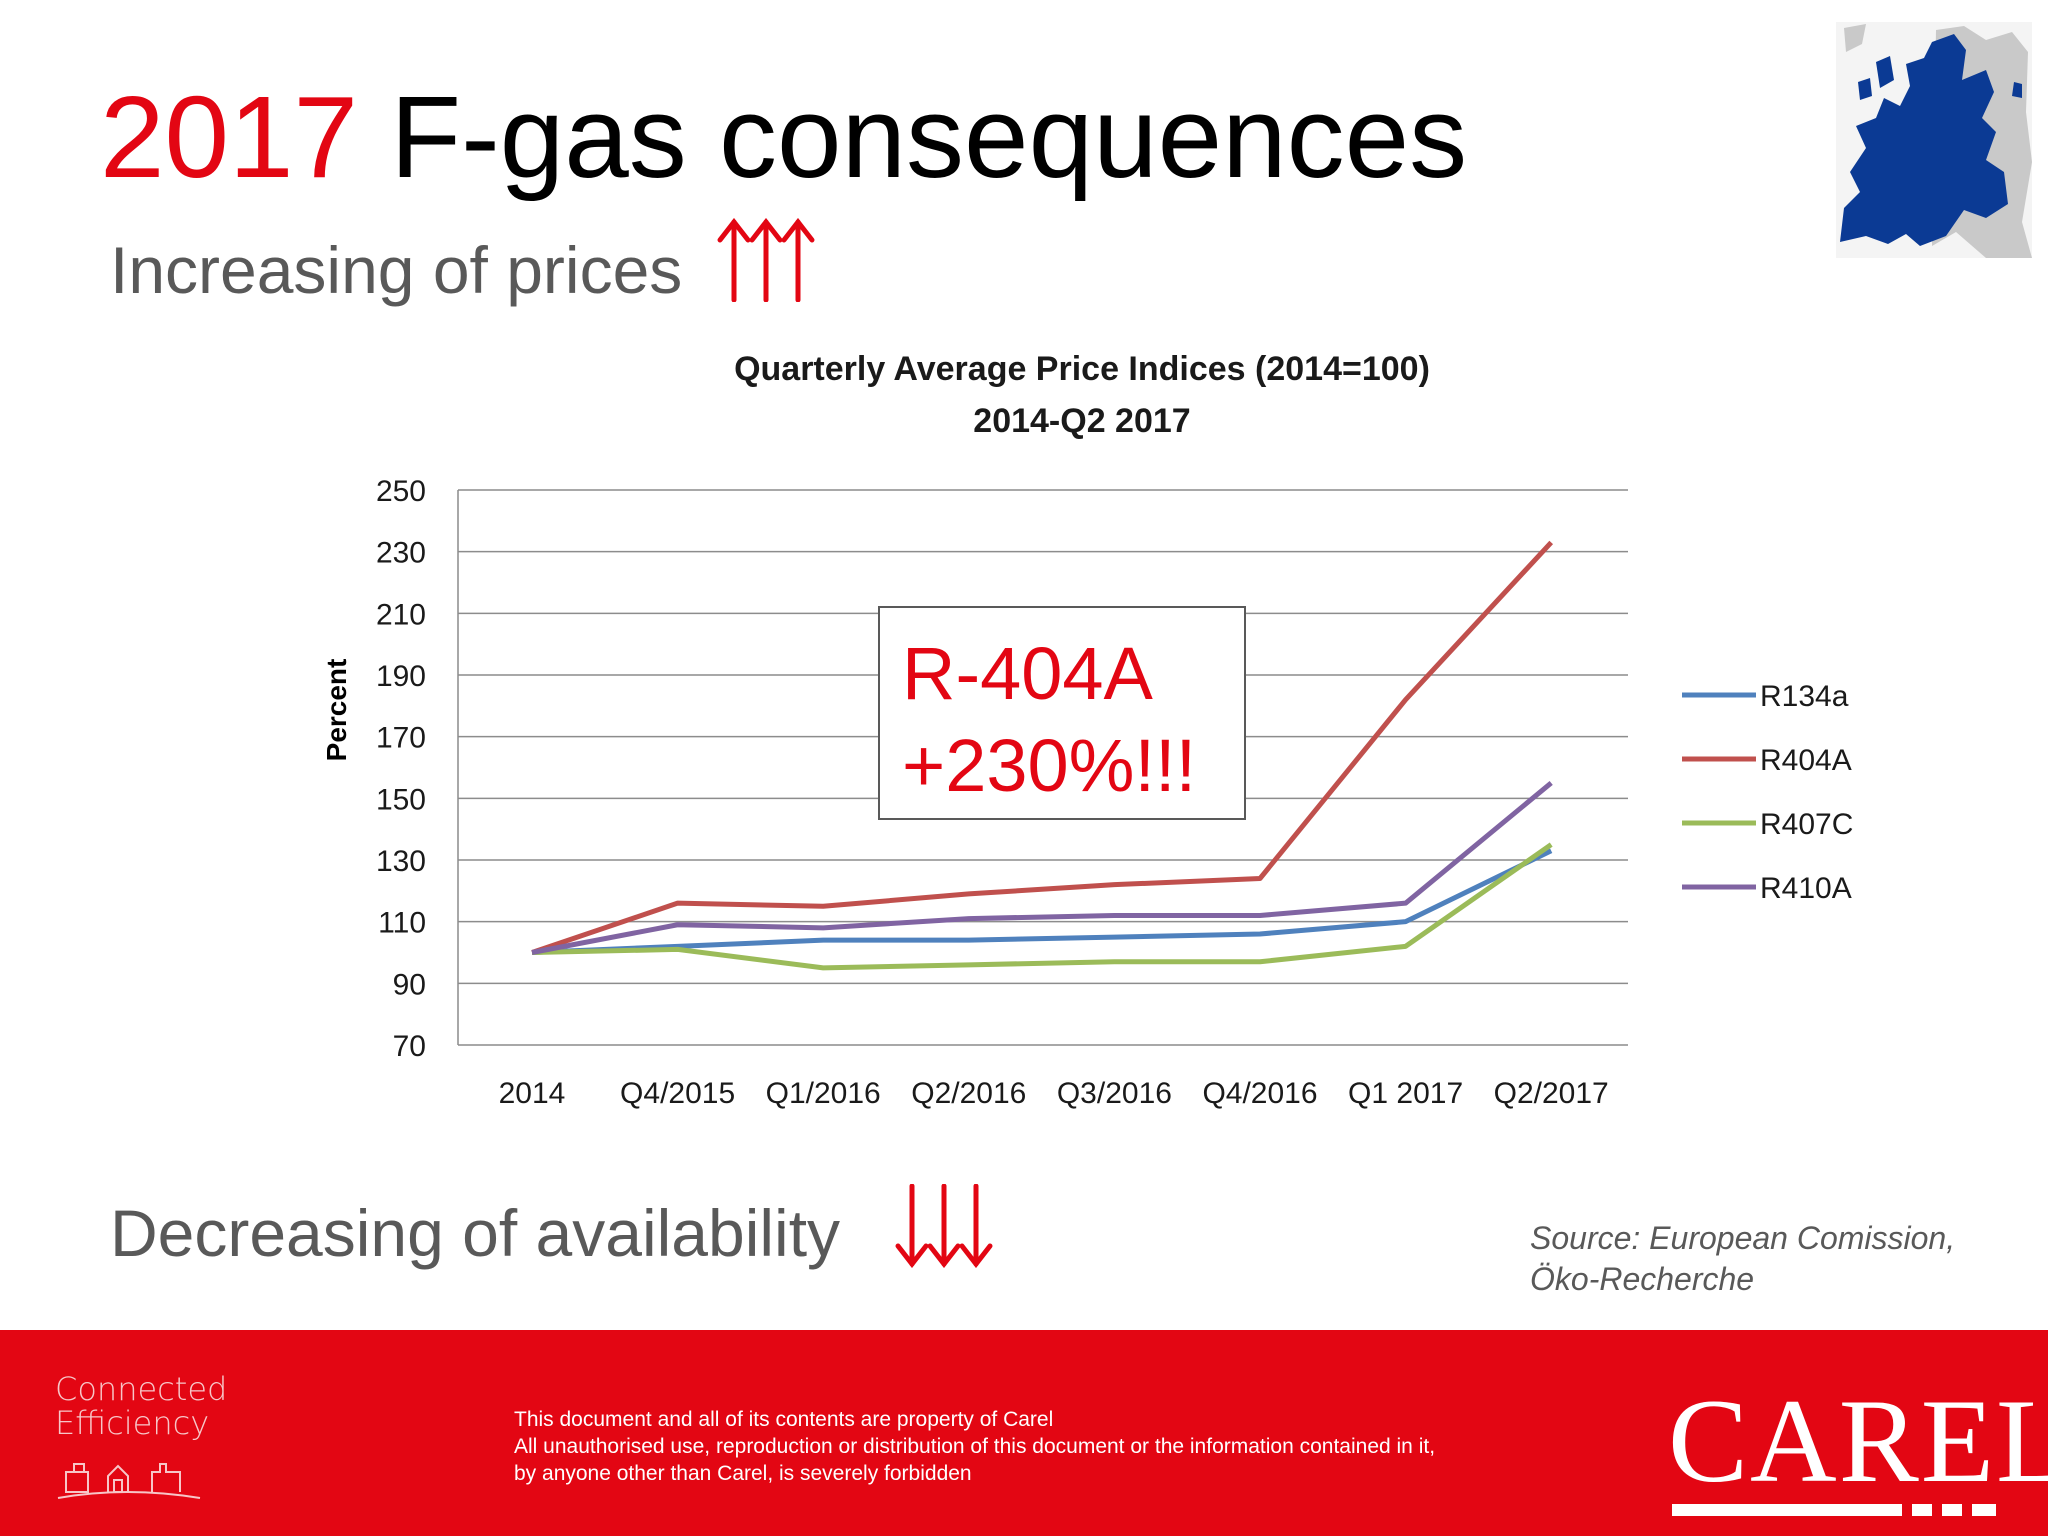 This screenshot has width=2048, height=1536. I want to click on carel-logo: CAREL, so click(1858, 1440).